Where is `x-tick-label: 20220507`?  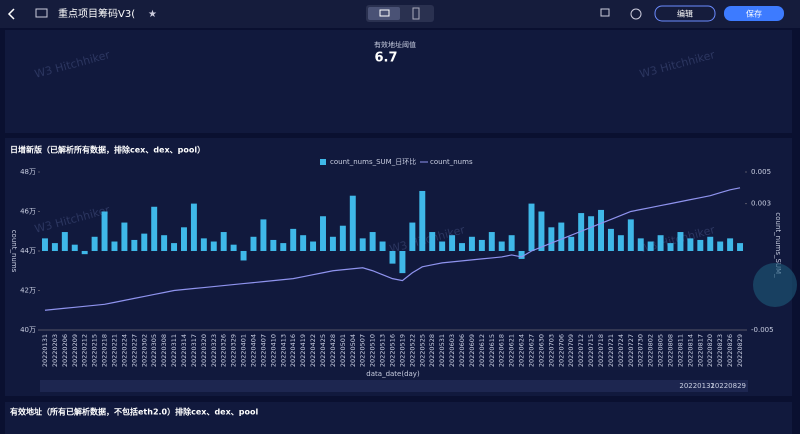
x-tick-label: 20220507 is located at coordinates (363, 350).